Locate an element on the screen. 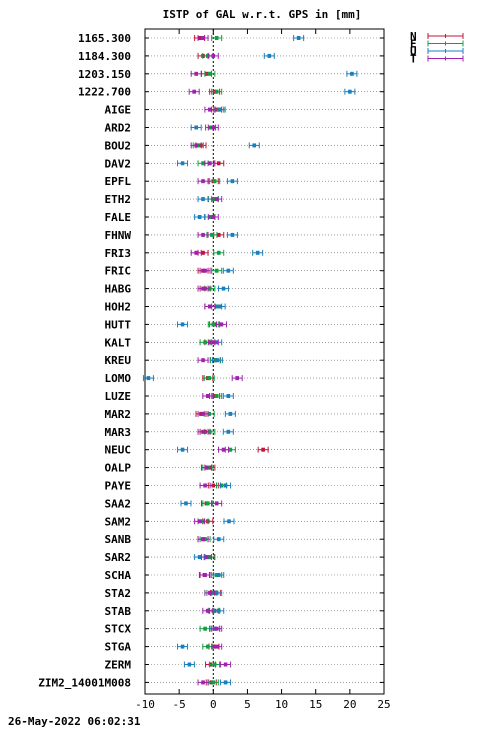 This screenshot has width=480, height=729. y-tick-label: ARD2 is located at coordinates (118, 128).